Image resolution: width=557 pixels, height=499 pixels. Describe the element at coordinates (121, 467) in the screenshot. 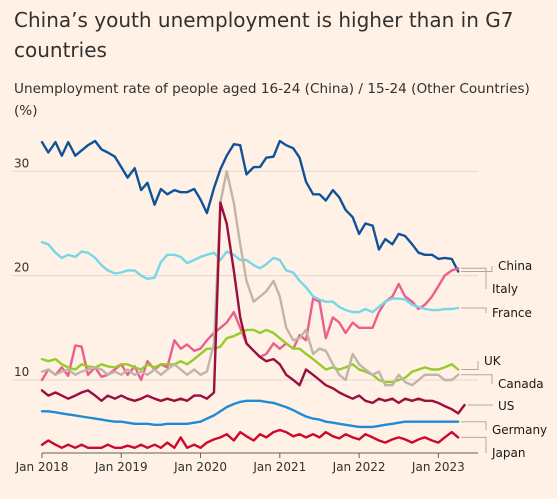

I see `x-tick-label-1: Jan 2019` at that location.